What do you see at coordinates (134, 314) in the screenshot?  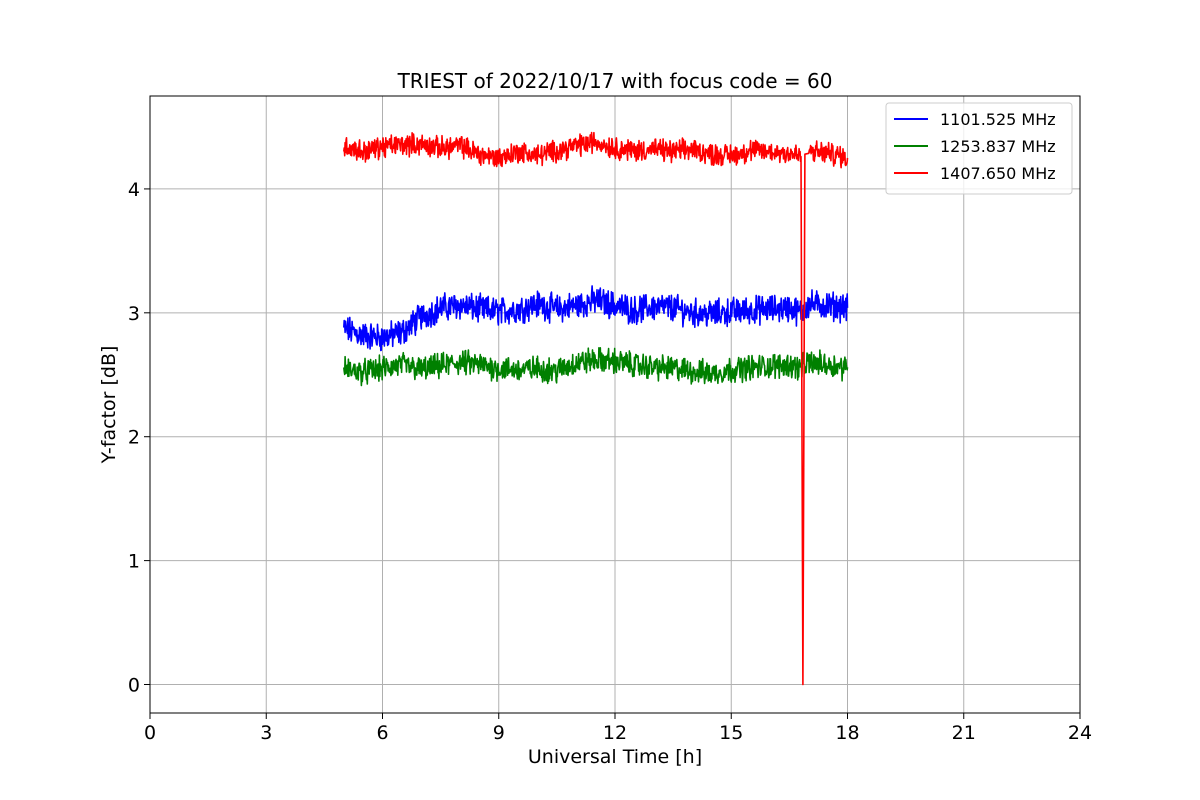 I see `y-tick-label: 3` at bounding box center [134, 314].